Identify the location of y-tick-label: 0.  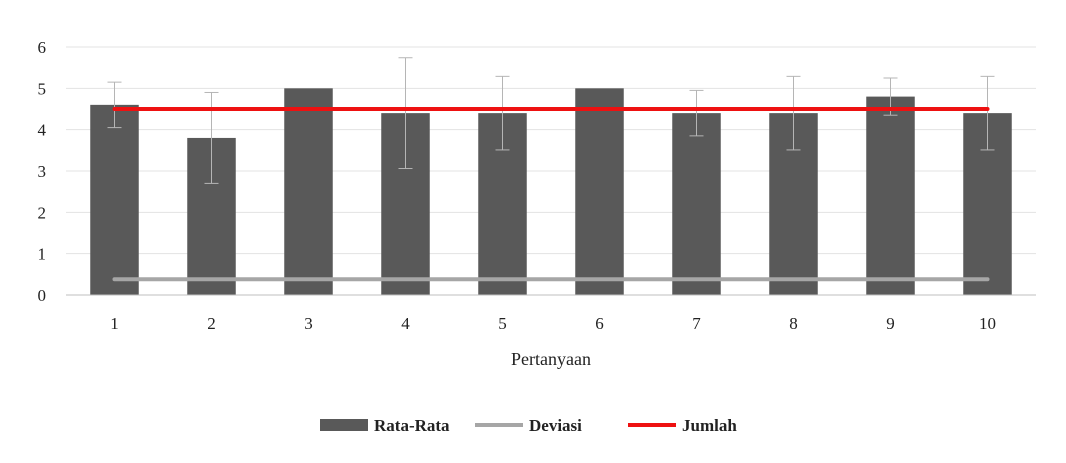
(42, 295).